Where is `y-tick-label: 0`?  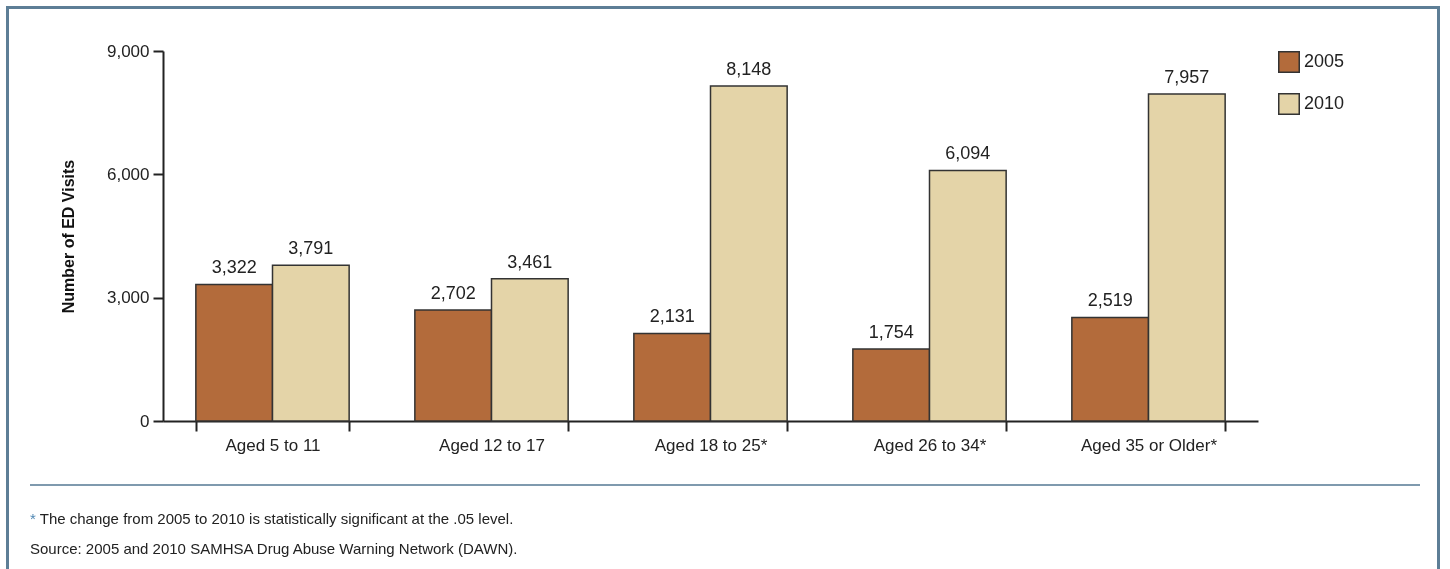
y-tick-label: 0 is located at coordinates (145, 421).